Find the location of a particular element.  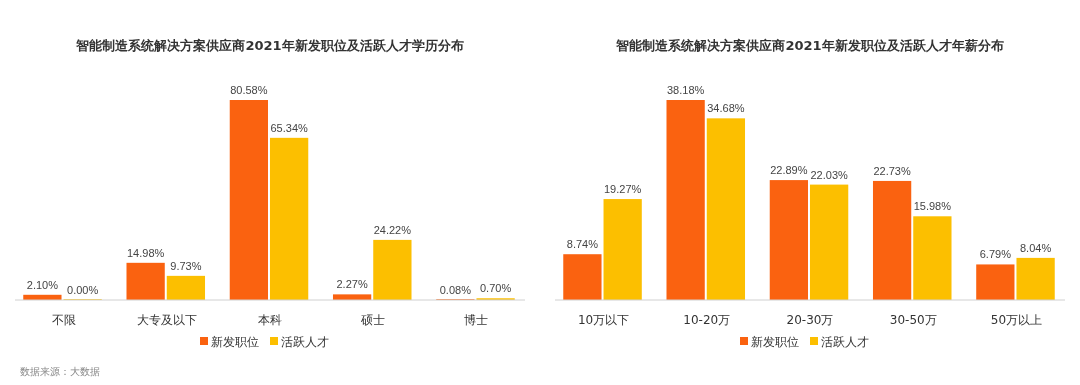

data-label: 65.34% is located at coordinates (289, 127).